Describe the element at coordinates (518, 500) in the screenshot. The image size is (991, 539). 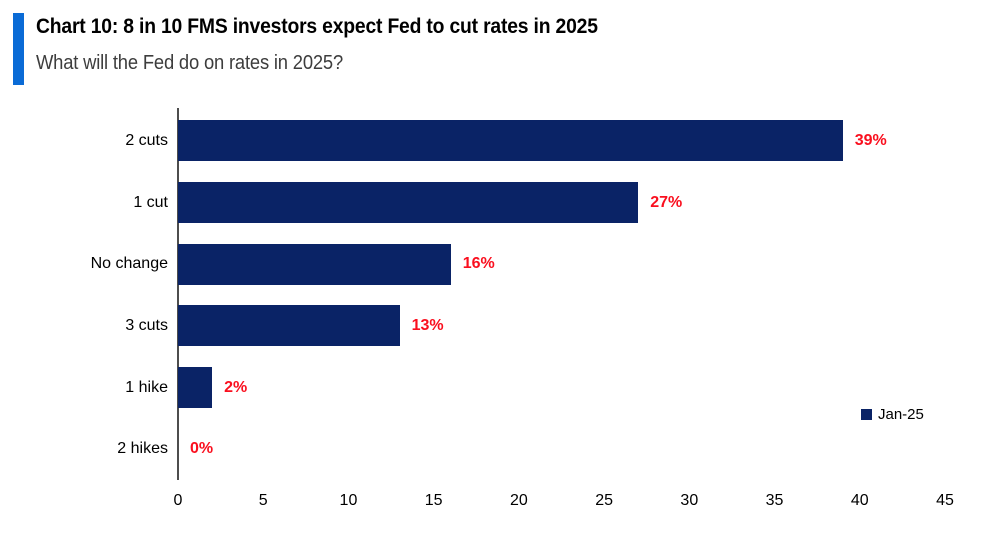
I see `x-tick-label-20: 20` at that location.